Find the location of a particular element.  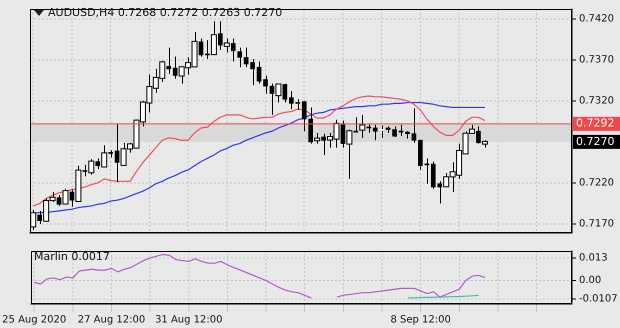

y-tick-label: 0.7320 is located at coordinates (596, 100).